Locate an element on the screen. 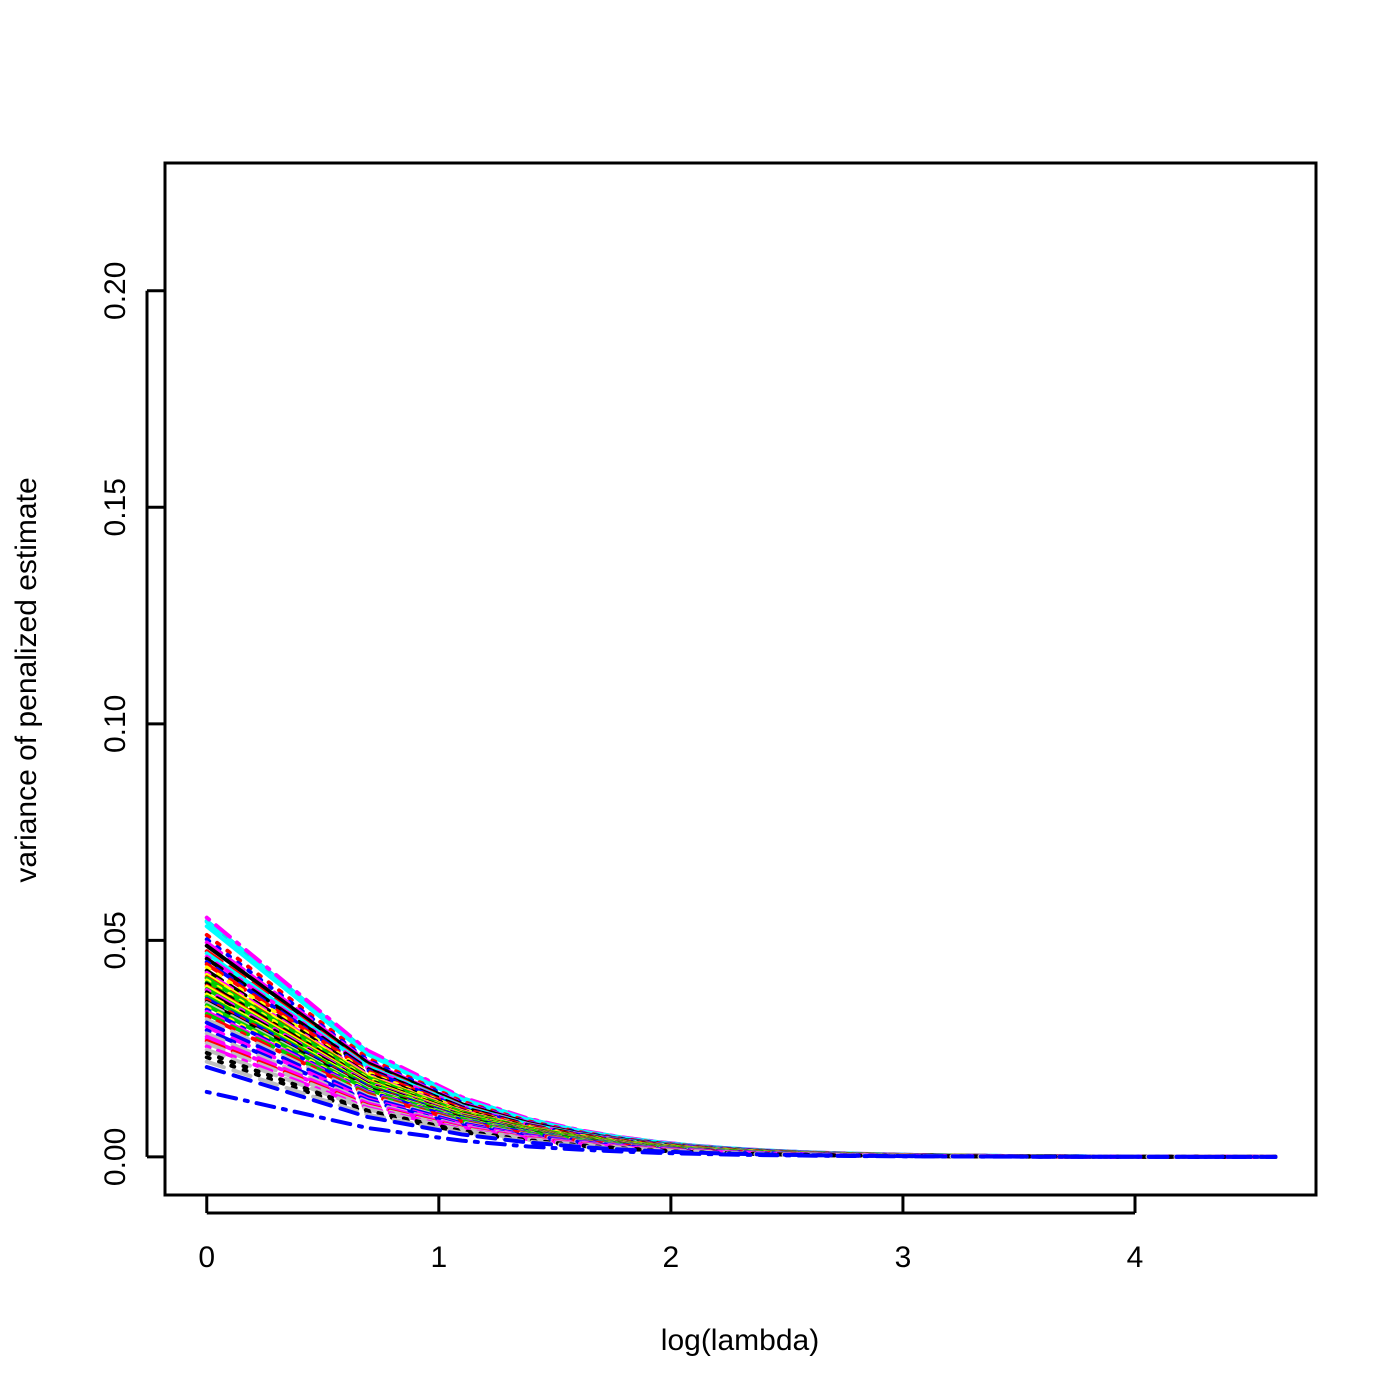 This screenshot has height=1400, width=1400. y-tick-label-2: 0.10 is located at coordinates (115, 724).